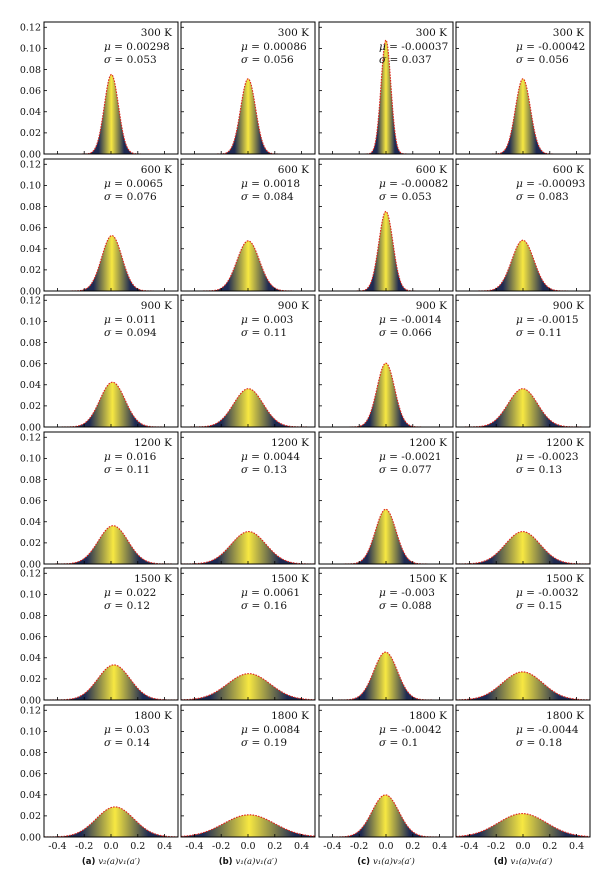 This screenshot has width=609, height=873. Describe the element at coordinates (542, 60) in the screenshot. I see `sigma-label: σ = 0.056` at that location.